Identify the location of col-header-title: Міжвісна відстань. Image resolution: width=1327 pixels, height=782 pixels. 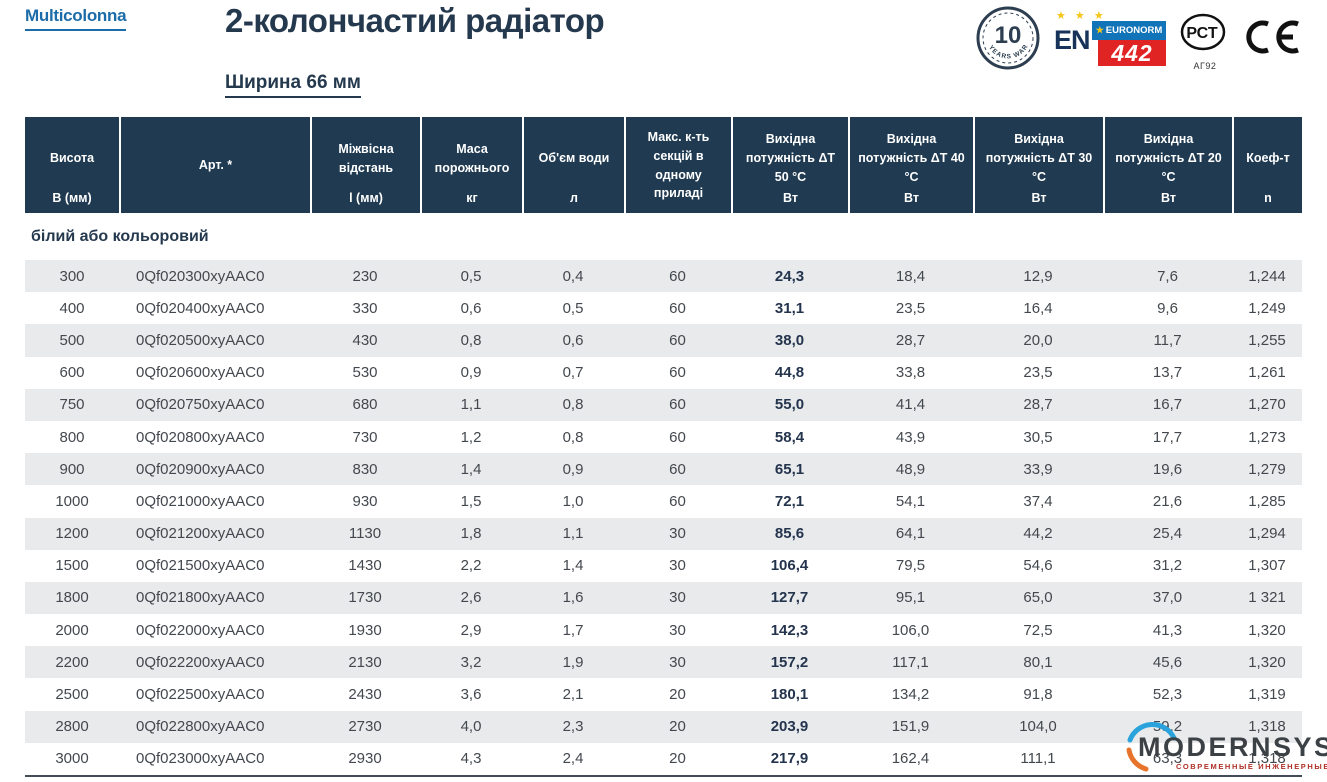
(366, 158).